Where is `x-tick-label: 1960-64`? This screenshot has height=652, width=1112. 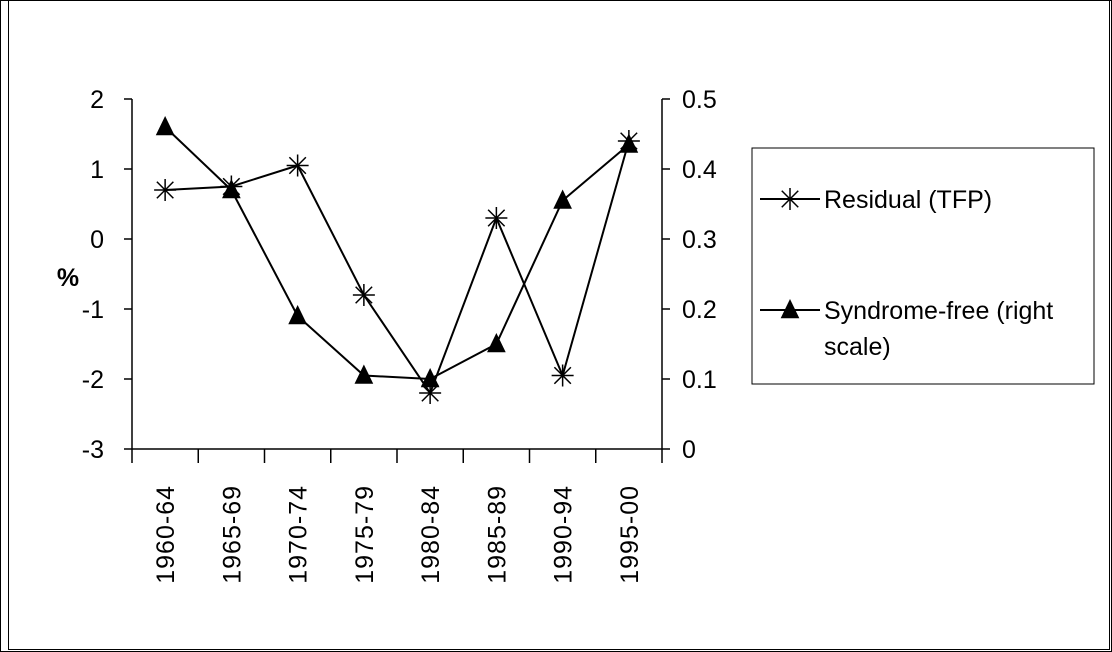
x-tick-label: 1960-64 is located at coordinates (166, 534).